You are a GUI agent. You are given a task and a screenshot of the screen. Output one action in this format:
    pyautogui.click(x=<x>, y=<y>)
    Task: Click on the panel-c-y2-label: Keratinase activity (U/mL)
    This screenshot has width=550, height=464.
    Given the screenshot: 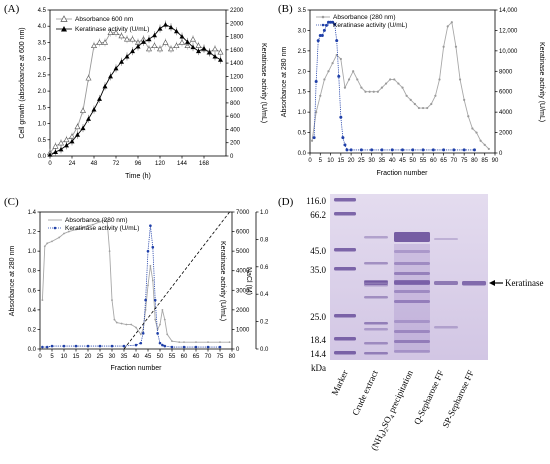 What is the action you would take?
    pyautogui.click(x=222, y=281)
    